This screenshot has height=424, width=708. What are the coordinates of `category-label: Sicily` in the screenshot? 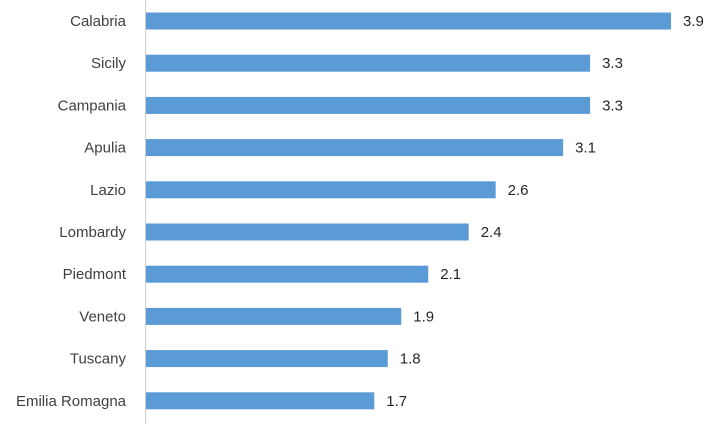 It's located at (109, 63).